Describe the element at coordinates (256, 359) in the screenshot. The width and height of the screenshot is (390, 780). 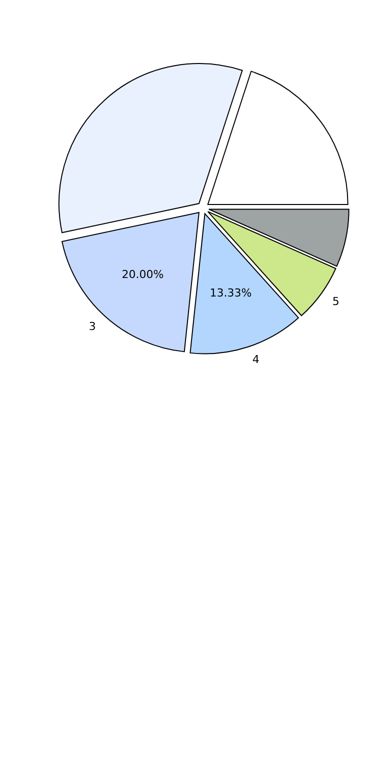
I see `slice-label: 4` at that location.